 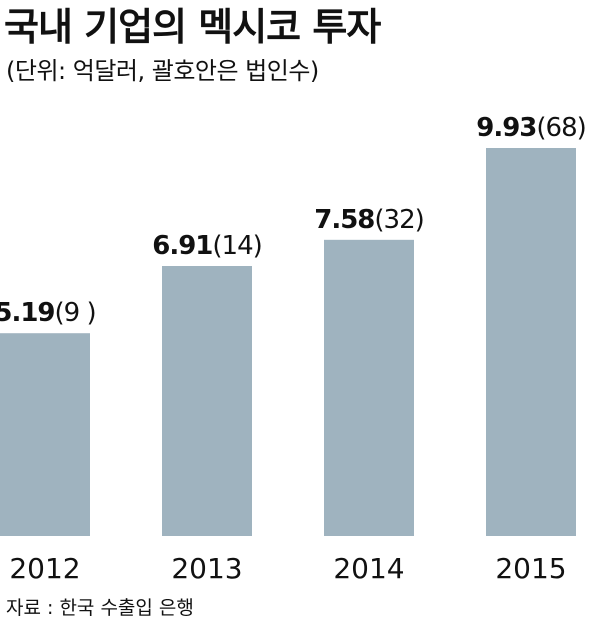 What do you see at coordinates (531, 342) in the screenshot?
I see `bar-2015` at bounding box center [531, 342].